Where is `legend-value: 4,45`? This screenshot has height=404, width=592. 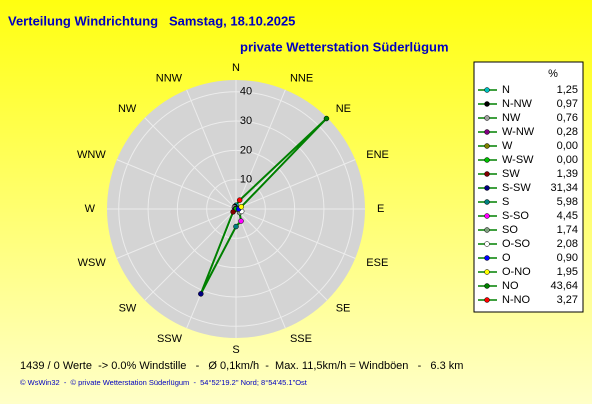 legend-value: 4,45 is located at coordinates (567, 216).